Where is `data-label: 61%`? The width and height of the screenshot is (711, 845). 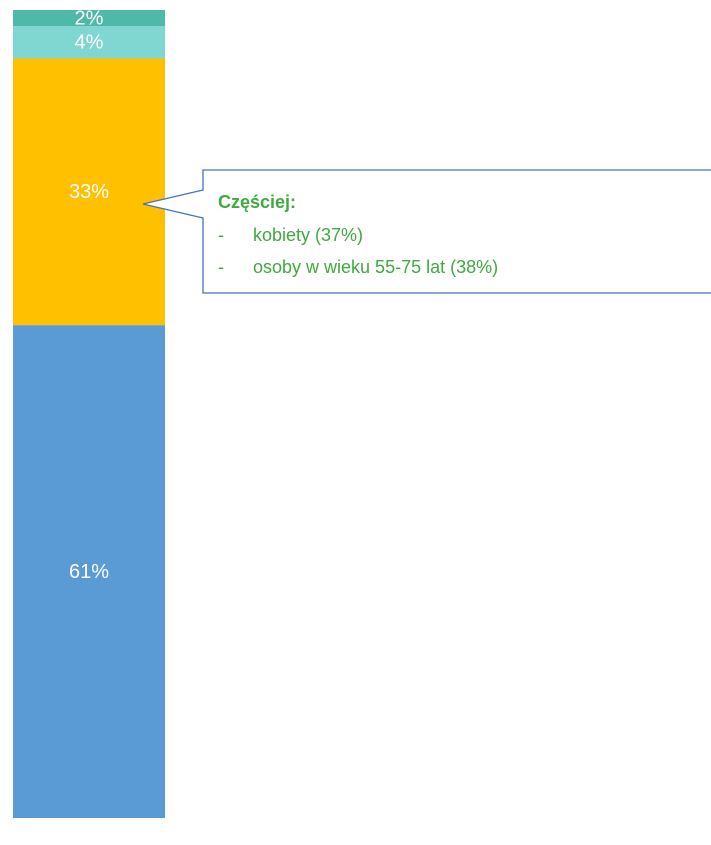
data-label: 61% is located at coordinates (89, 572).